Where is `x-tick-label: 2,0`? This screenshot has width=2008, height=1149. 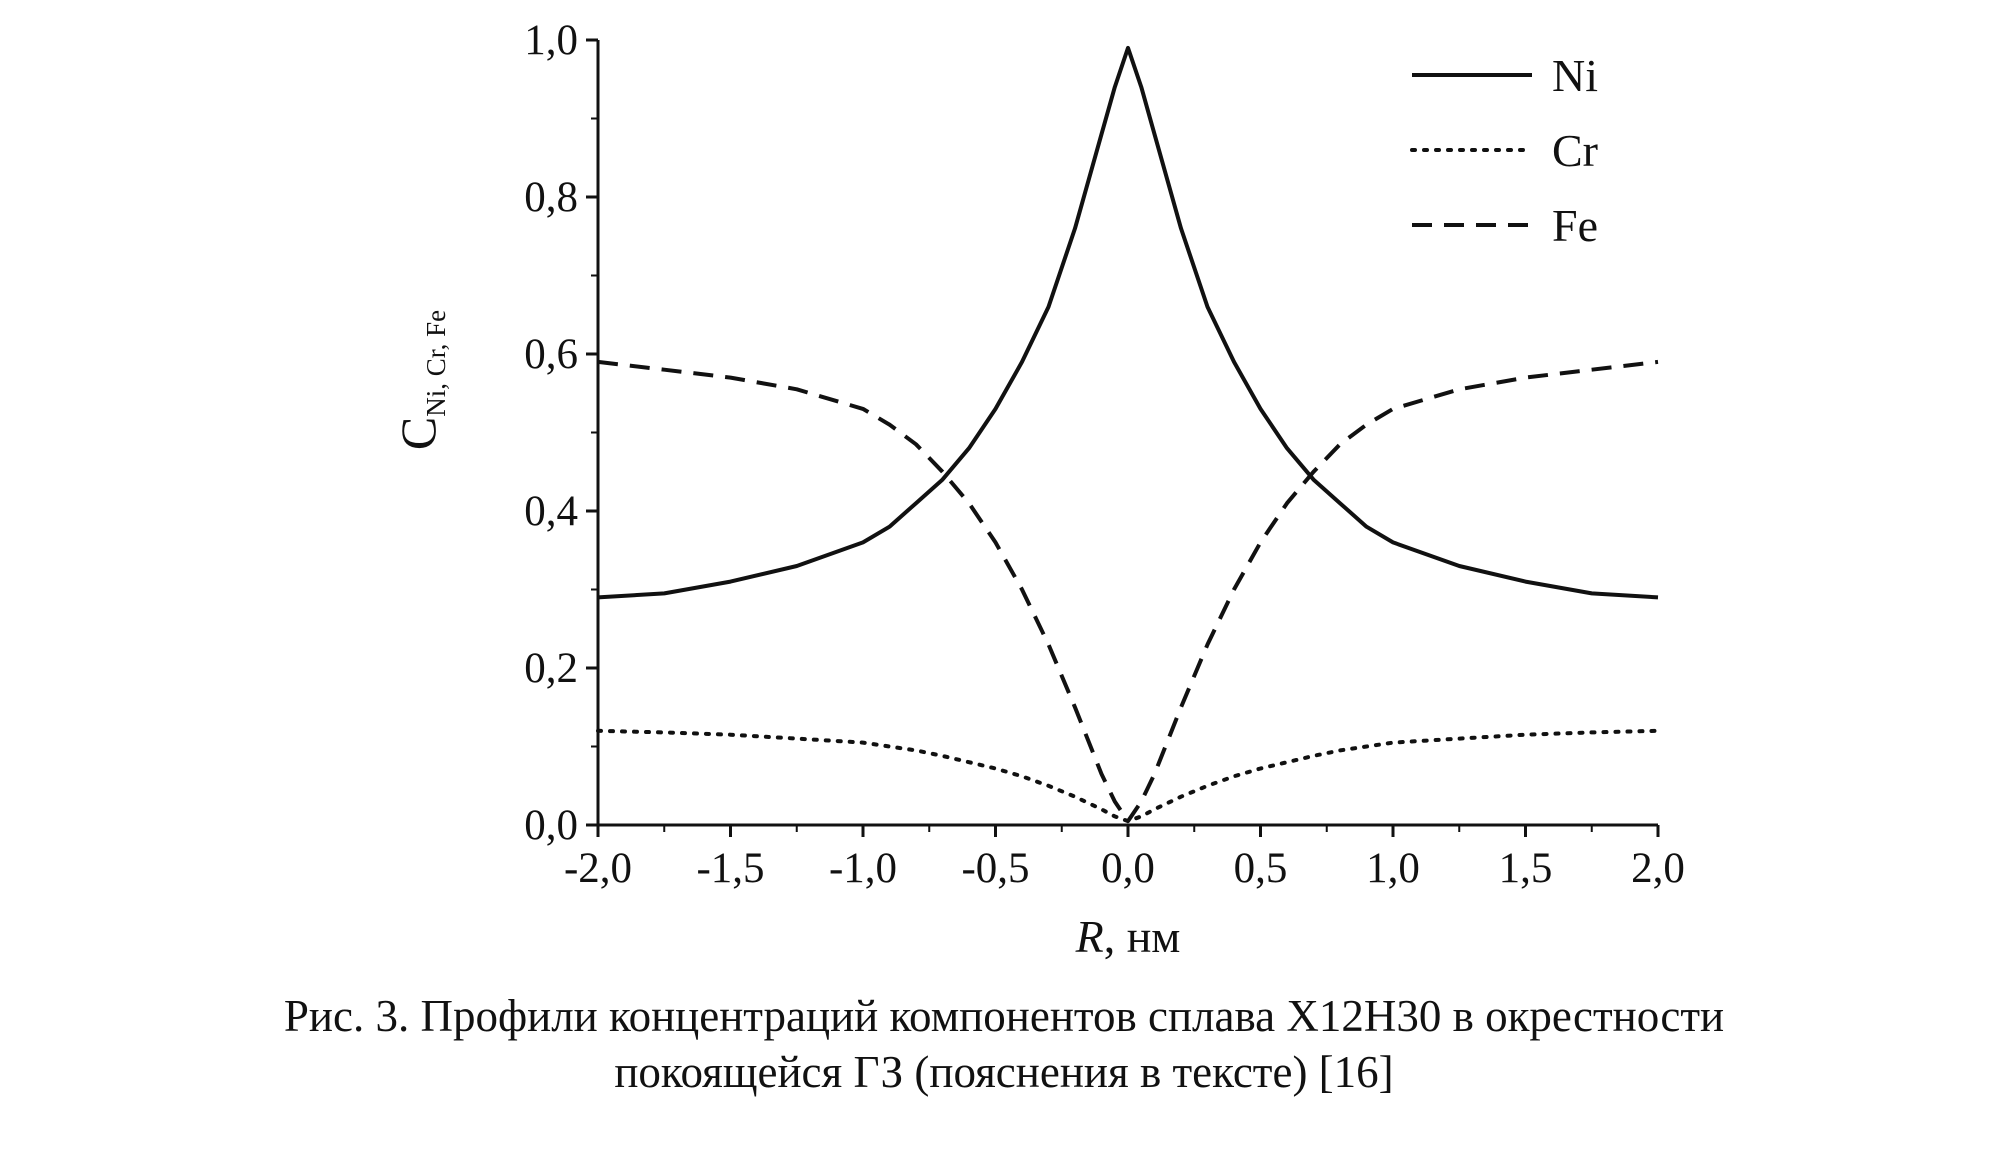
x-tick-label: 2,0 is located at coordinates (1658, 868).